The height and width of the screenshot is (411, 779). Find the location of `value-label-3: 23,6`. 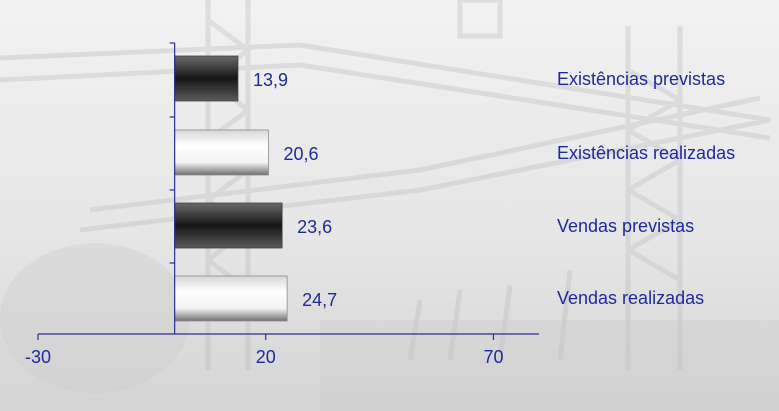

value-label-3: 23,6 is located at coordinates (314, 227).